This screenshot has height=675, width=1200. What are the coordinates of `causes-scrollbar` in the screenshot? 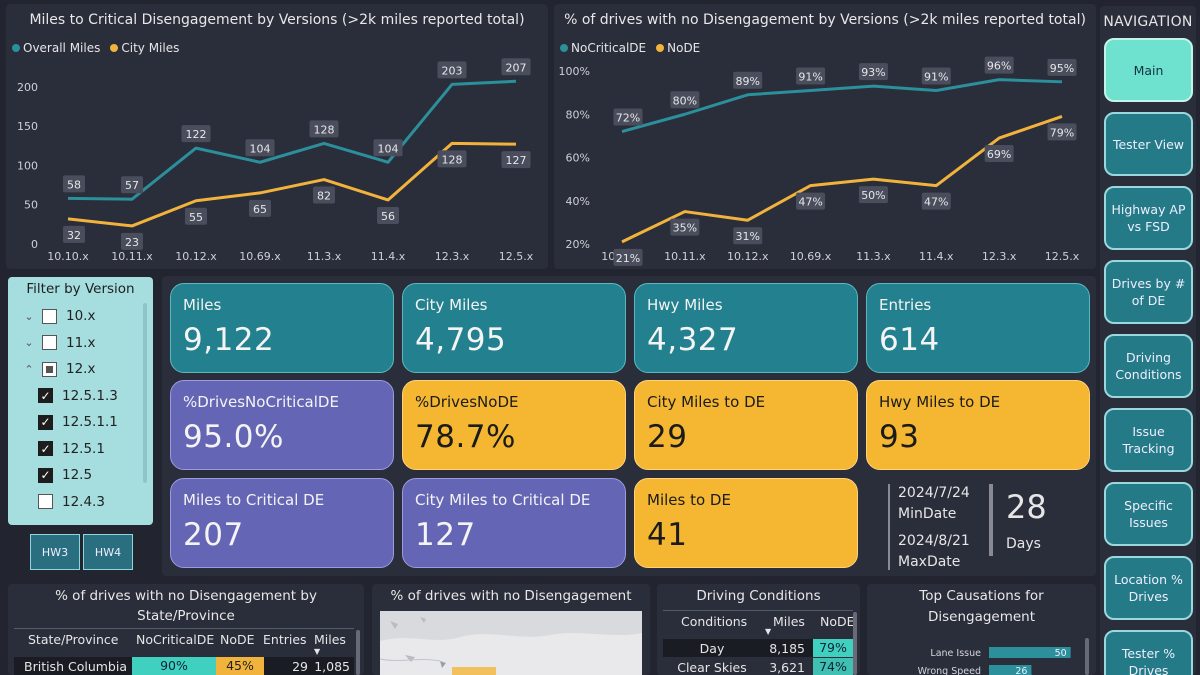 It's located at (1087, 656).